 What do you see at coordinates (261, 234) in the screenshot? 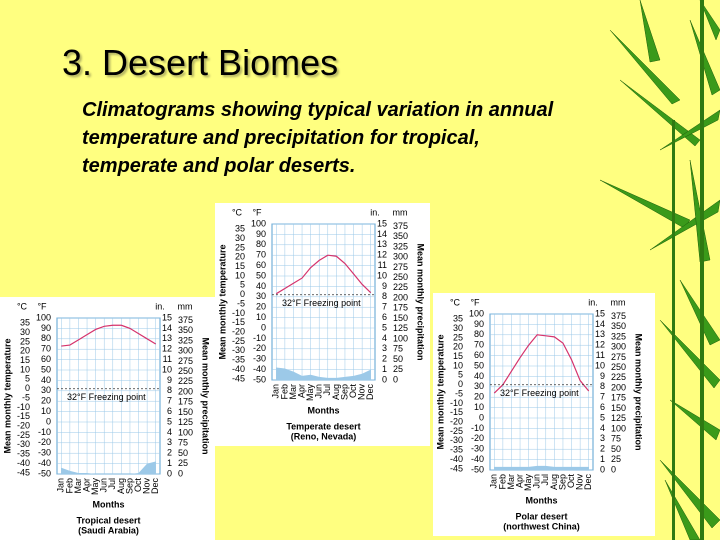
I see `y-tick-label: 90` at bounding box center [261, 234].